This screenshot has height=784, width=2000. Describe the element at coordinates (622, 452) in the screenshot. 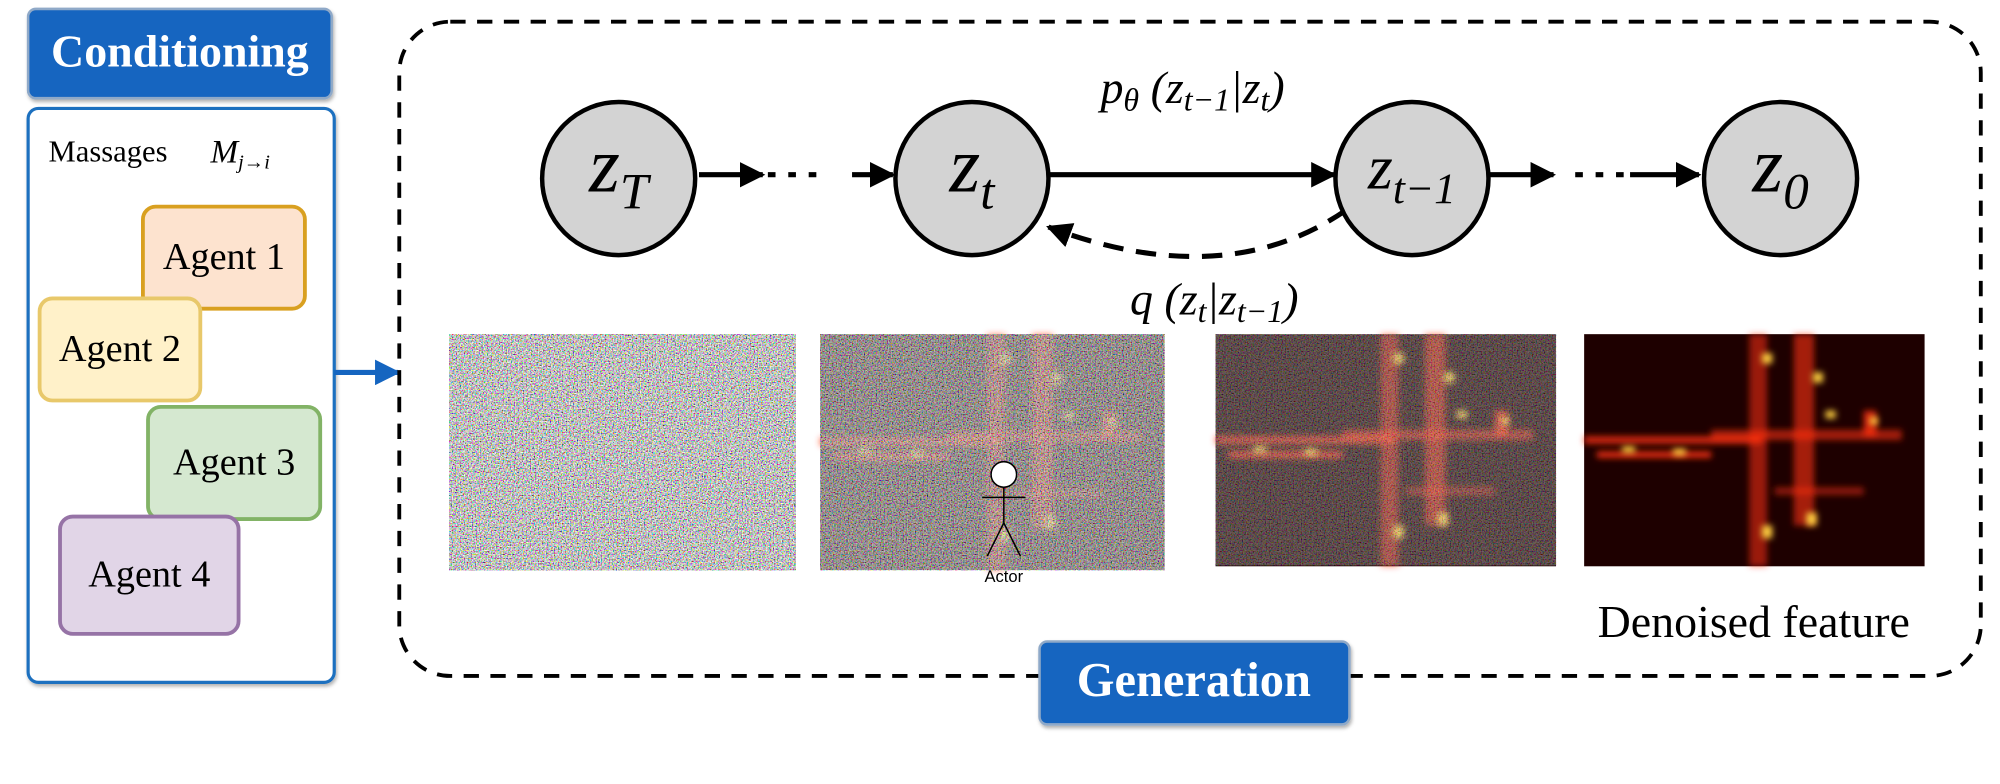

I see `noise-image` at that location.